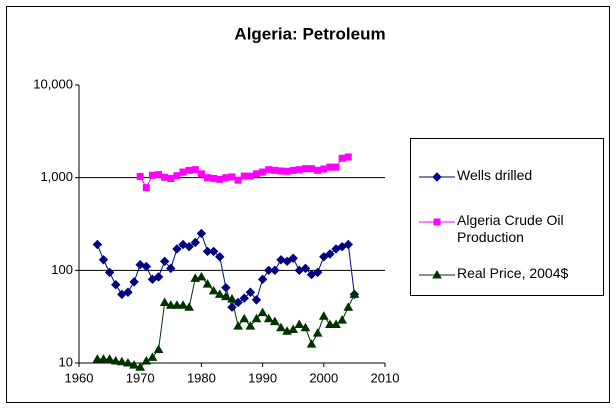 The width and height of the screenshot is (616, 409). I want to click on y-tick-label: 10,000, so click(53, 83).